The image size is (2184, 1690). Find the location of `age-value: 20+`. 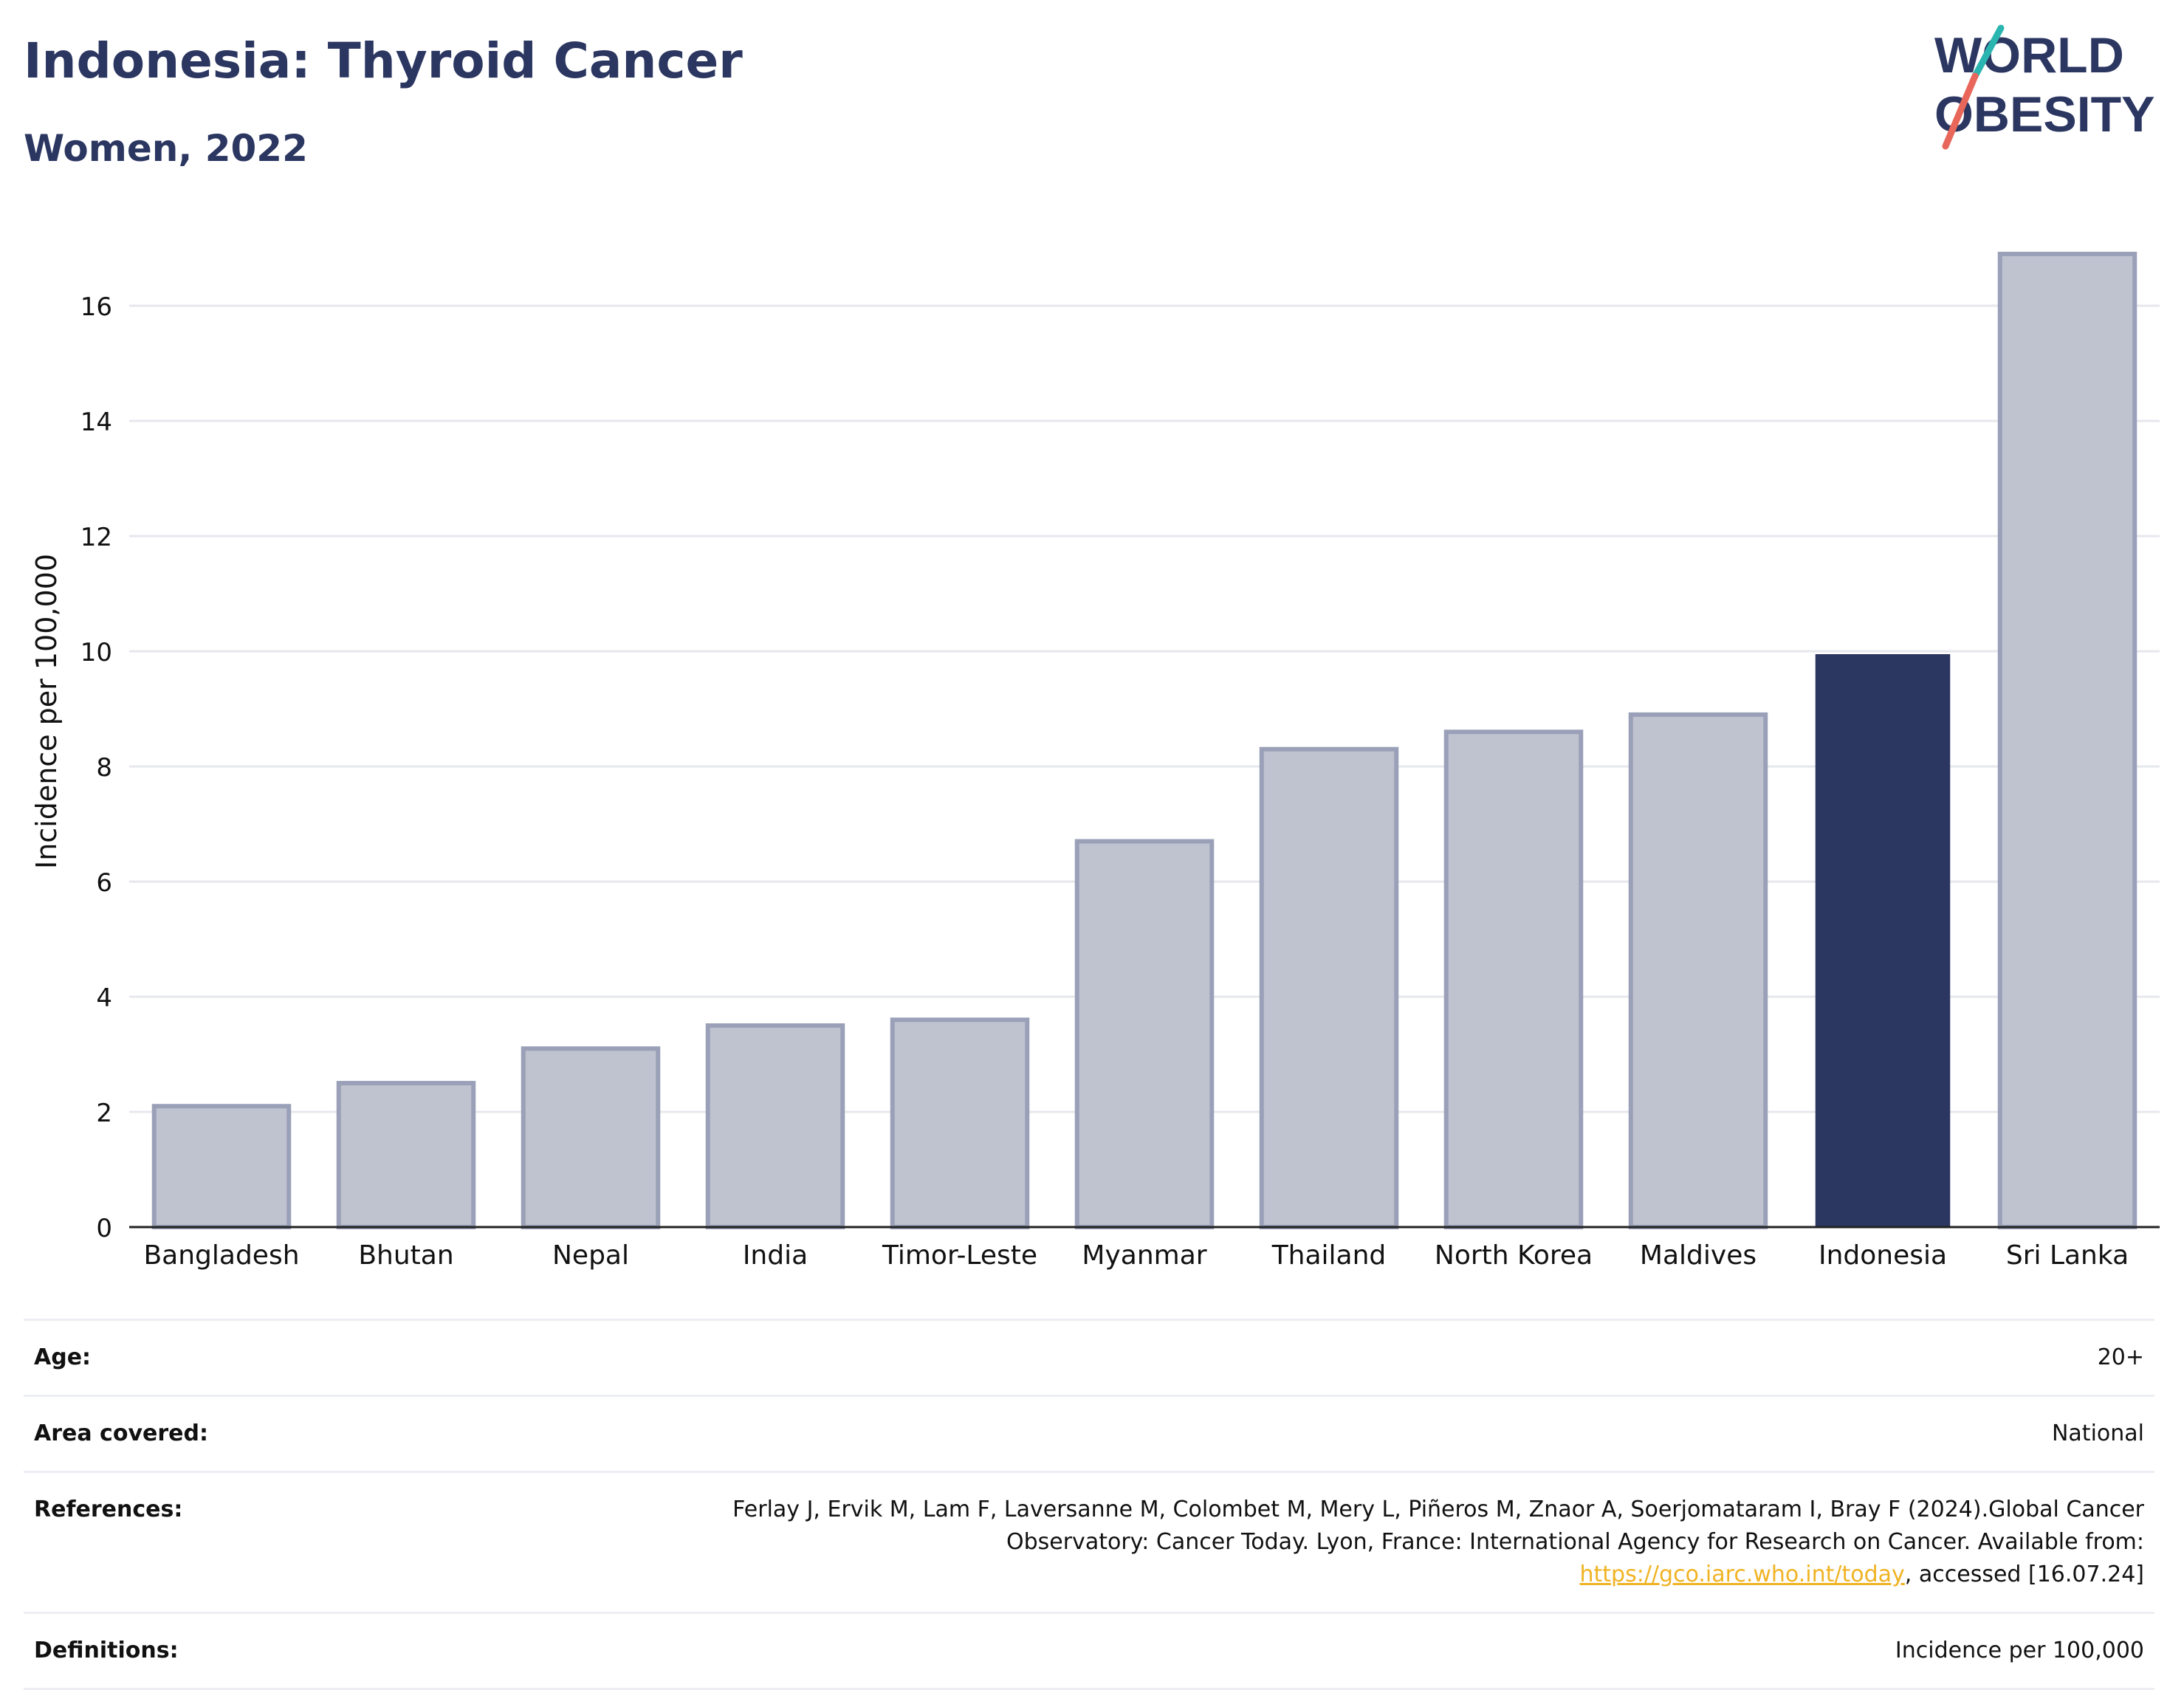

age-value: 20+ is located at coordinates (2120, 1357).